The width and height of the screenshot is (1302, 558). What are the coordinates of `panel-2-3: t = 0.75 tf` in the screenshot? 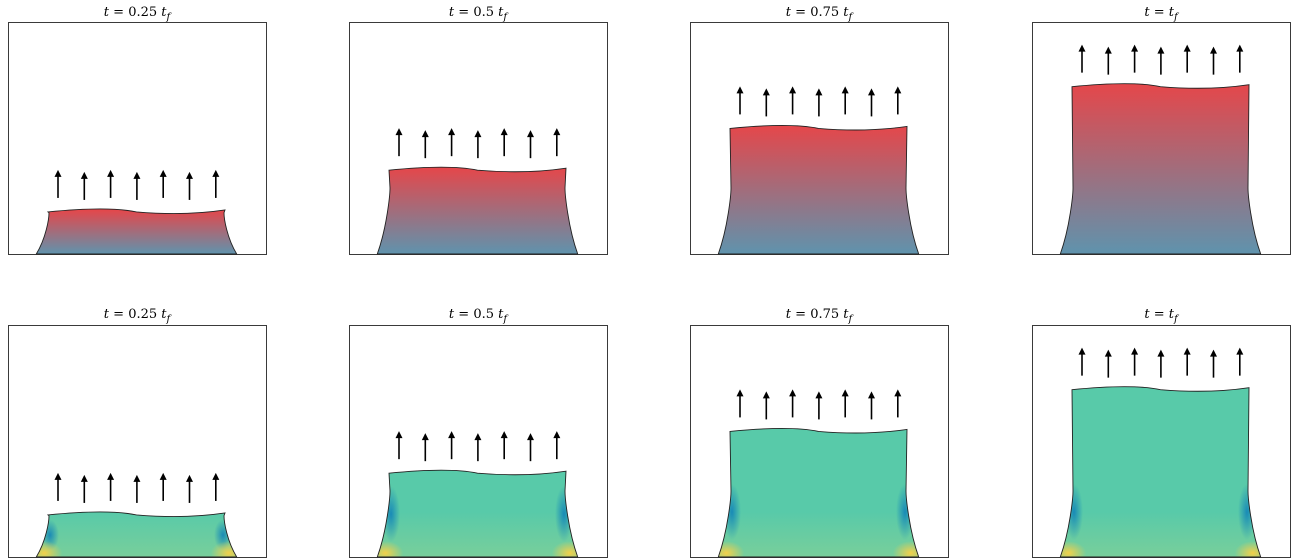 It's located at (819, 432).